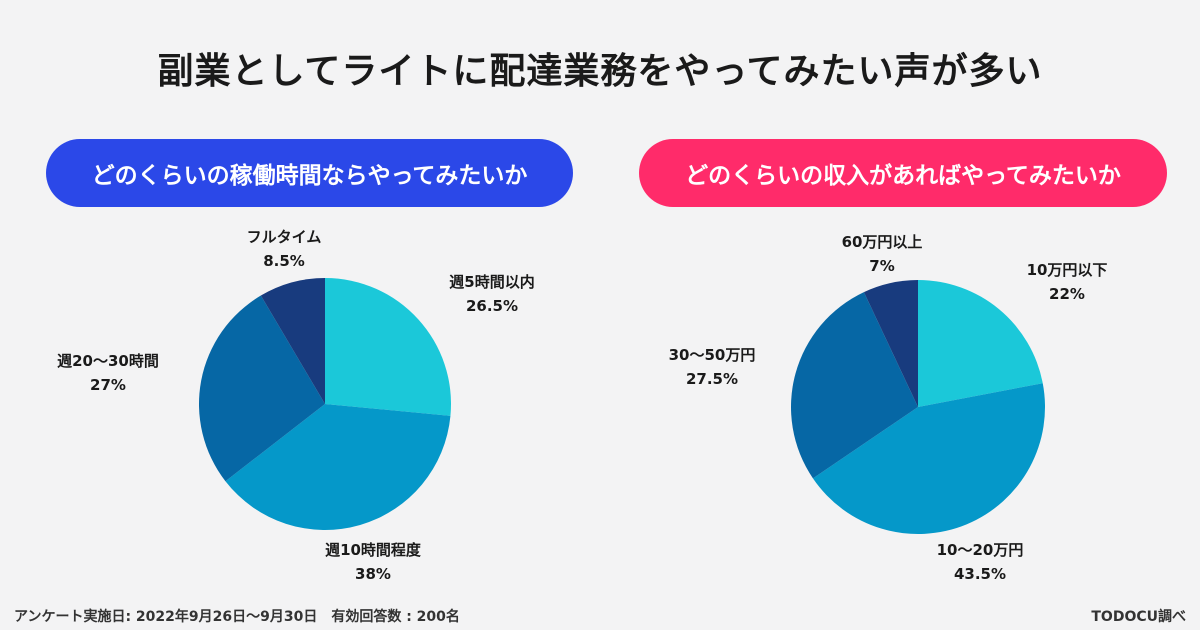  I want to click on slice-label-0-1: 週10時間程度 38%, so click(373, 562).